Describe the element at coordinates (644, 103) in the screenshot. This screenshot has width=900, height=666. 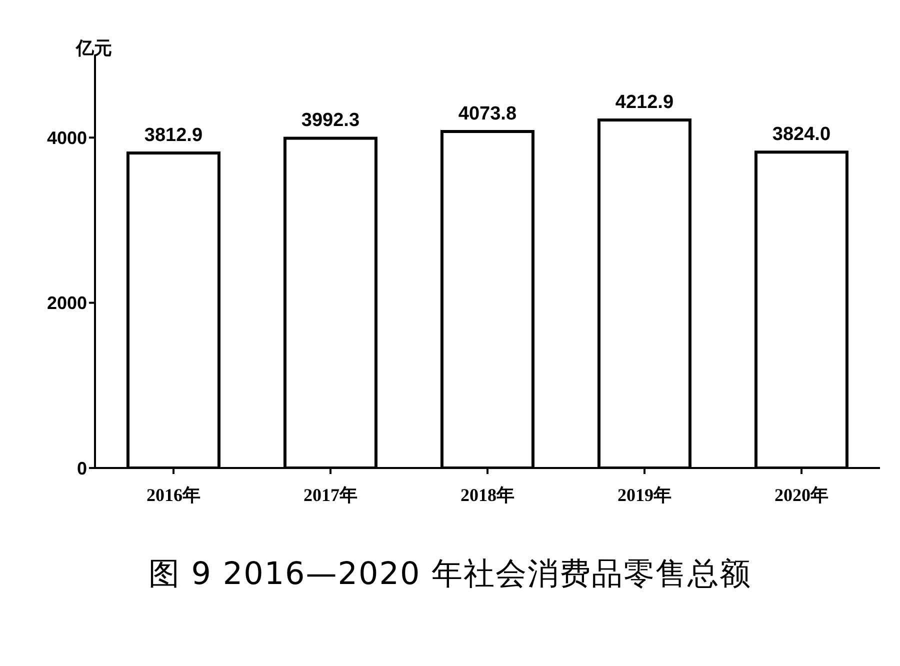
I see `data-label: 4212.9` at that location.